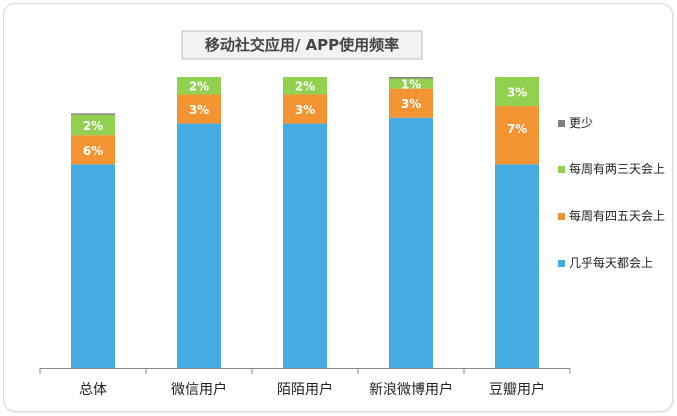 Image resolution: width=677 pixels, height=416 pixels. What do you see at coordinates (517, 389) in the screenshot?
I see `x-tick-label-5: 豆瓣用户` at bounding box center [517, 389].